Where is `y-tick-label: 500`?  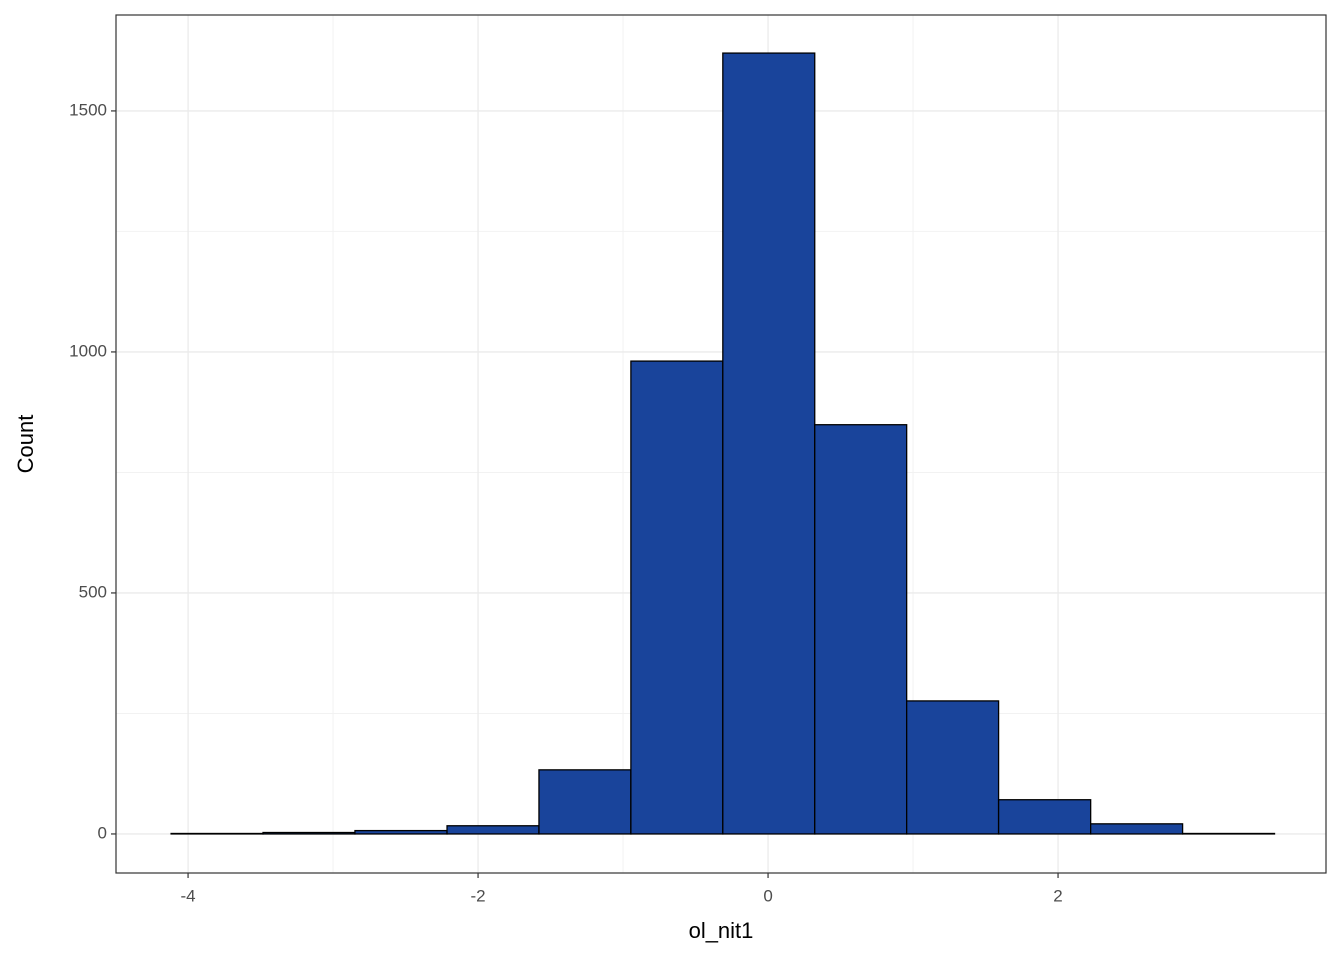 y-tick-label: 500 is located at coordinates (93, 591).